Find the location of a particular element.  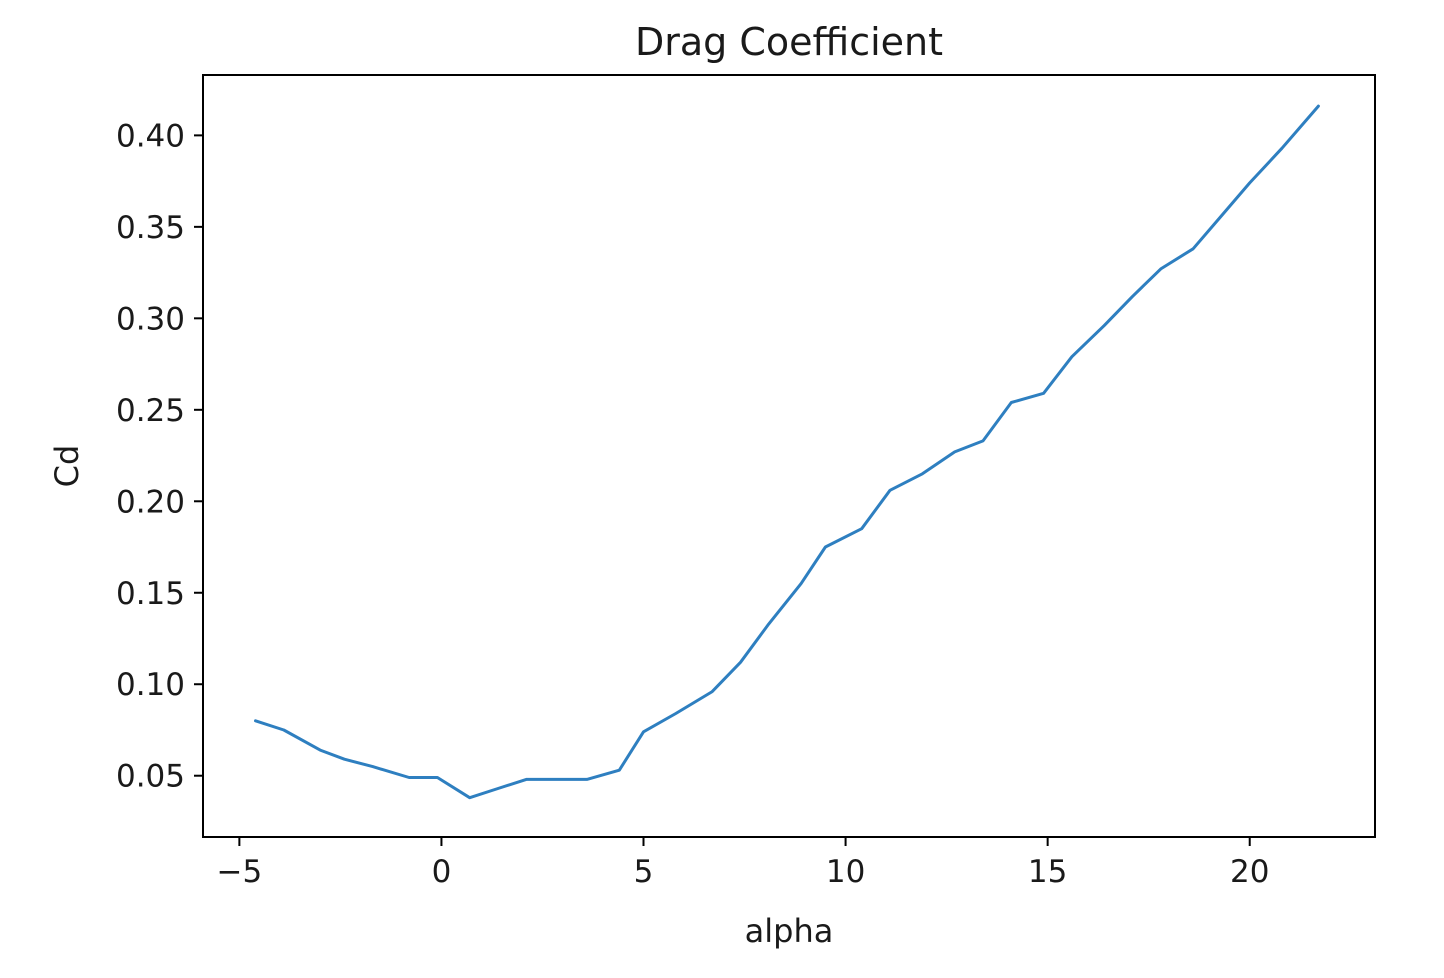

y-tick-label: 0.30 is located at coordinates (150, 319).